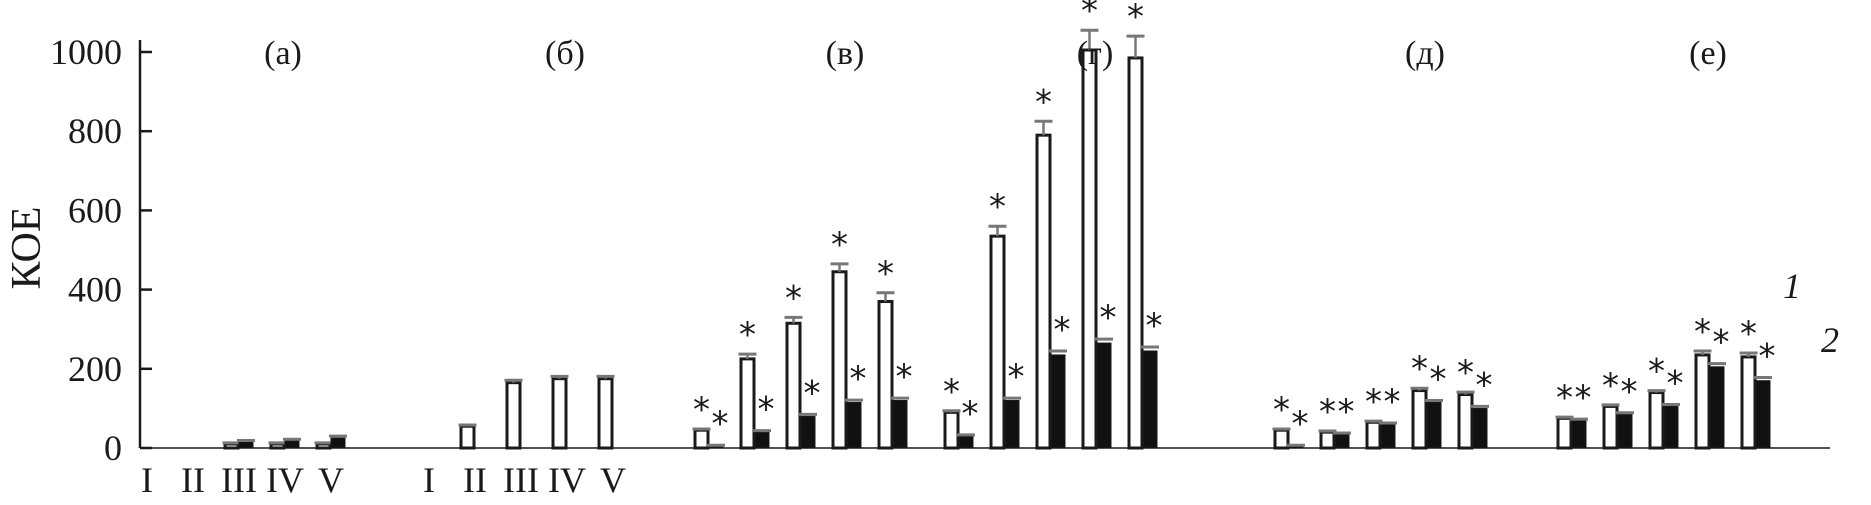 The image size is (1871, 505). Describe the element at coordinates (95, 369) in the screenshot. I see `y-tick-label: 200` at that location.